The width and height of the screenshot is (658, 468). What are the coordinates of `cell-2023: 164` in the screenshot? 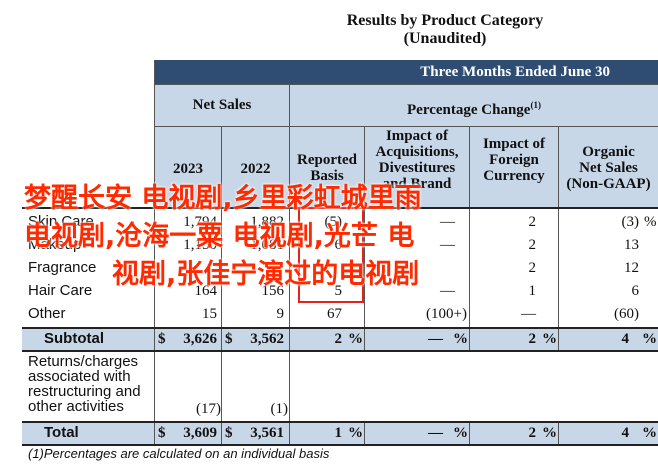 It's located at (206, 291).